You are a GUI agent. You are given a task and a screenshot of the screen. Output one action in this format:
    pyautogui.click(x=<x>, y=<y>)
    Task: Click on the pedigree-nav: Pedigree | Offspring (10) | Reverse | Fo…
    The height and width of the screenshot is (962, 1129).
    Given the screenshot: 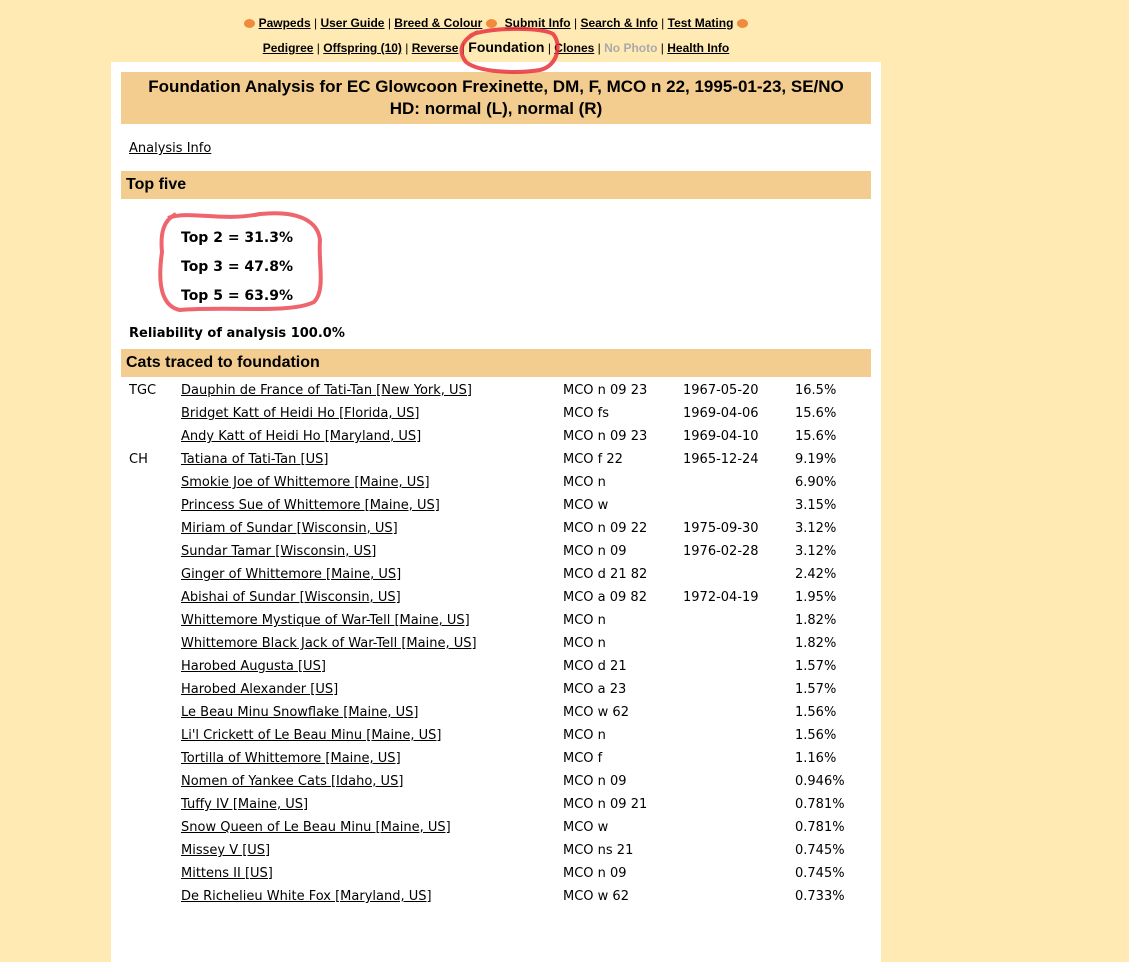 What is the action you would take?
    pyautogui.click(x=496, y=47)
    